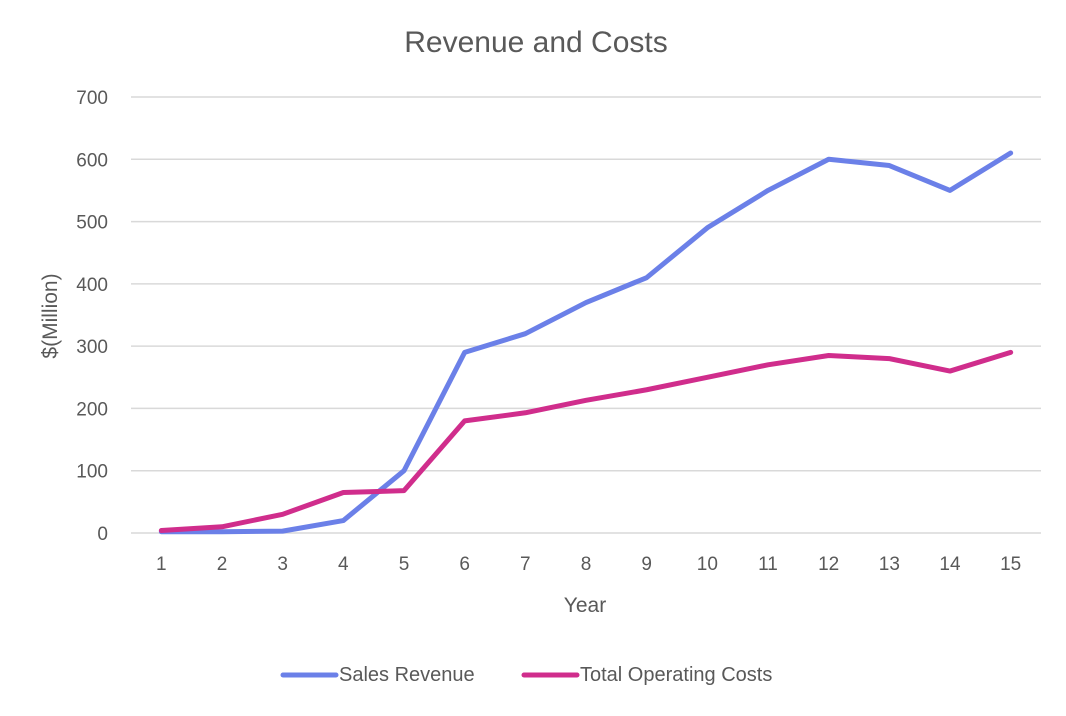 This screenshot has height=716, width=1066. What do you see at coordinates (950, 564) in the screenshot?
I see `x-tick-label: 14` at bounding box center [950, 564].